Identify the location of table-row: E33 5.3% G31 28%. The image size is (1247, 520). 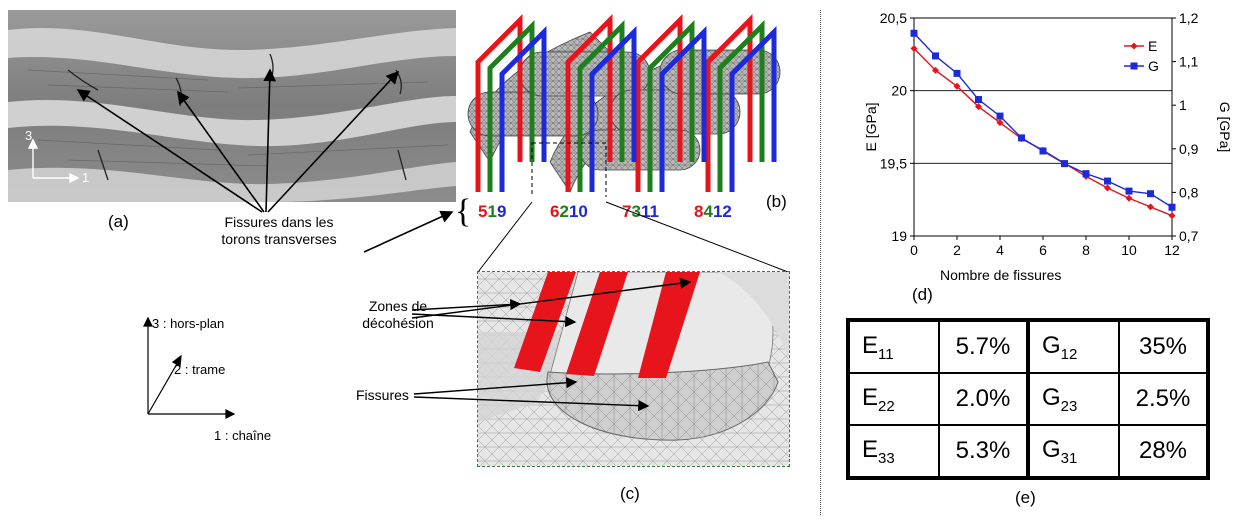
(1028, 451).